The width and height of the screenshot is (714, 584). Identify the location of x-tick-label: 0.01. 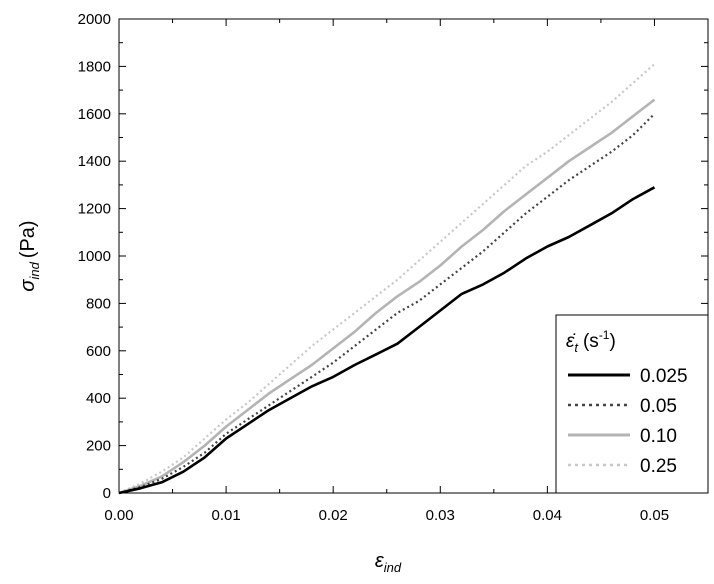
(225, 515).